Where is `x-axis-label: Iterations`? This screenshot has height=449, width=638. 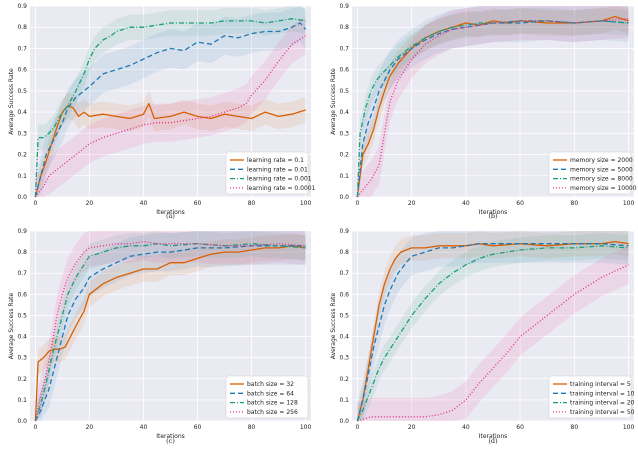 x-axis-label: Iterations is located at coordinates (493, 436).